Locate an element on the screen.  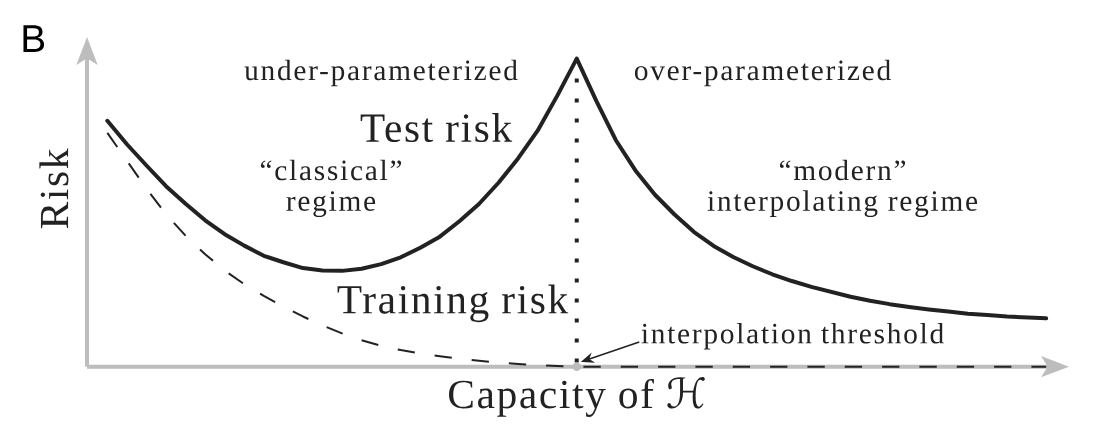
annotation: under-parameterized is located at coordinates (381, 73).